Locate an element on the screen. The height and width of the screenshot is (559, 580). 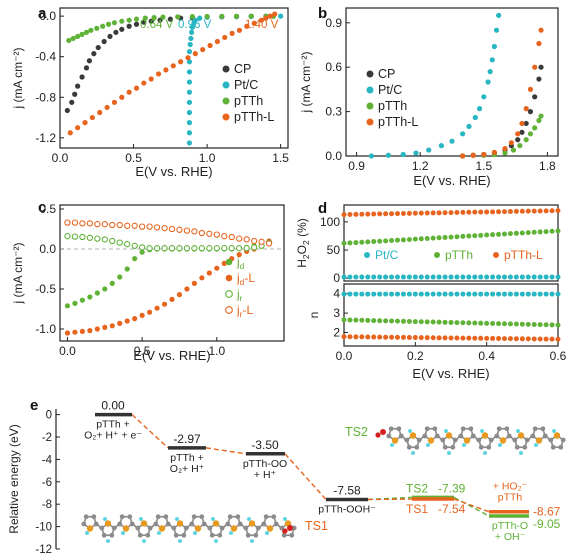
panel-b-pTTh-point is located at coordinates (535, 128).